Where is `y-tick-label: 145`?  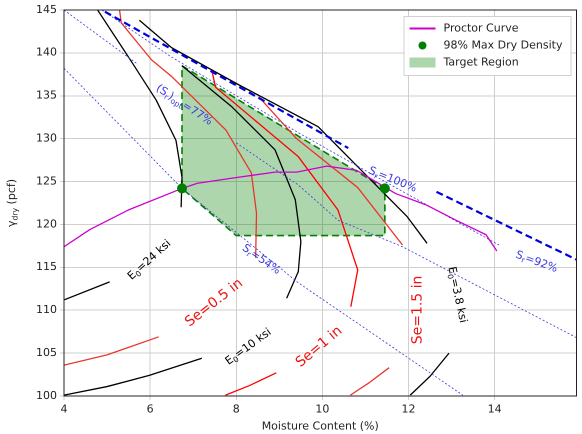 y-tick-label: 145 is located at coordinates (46, 9).